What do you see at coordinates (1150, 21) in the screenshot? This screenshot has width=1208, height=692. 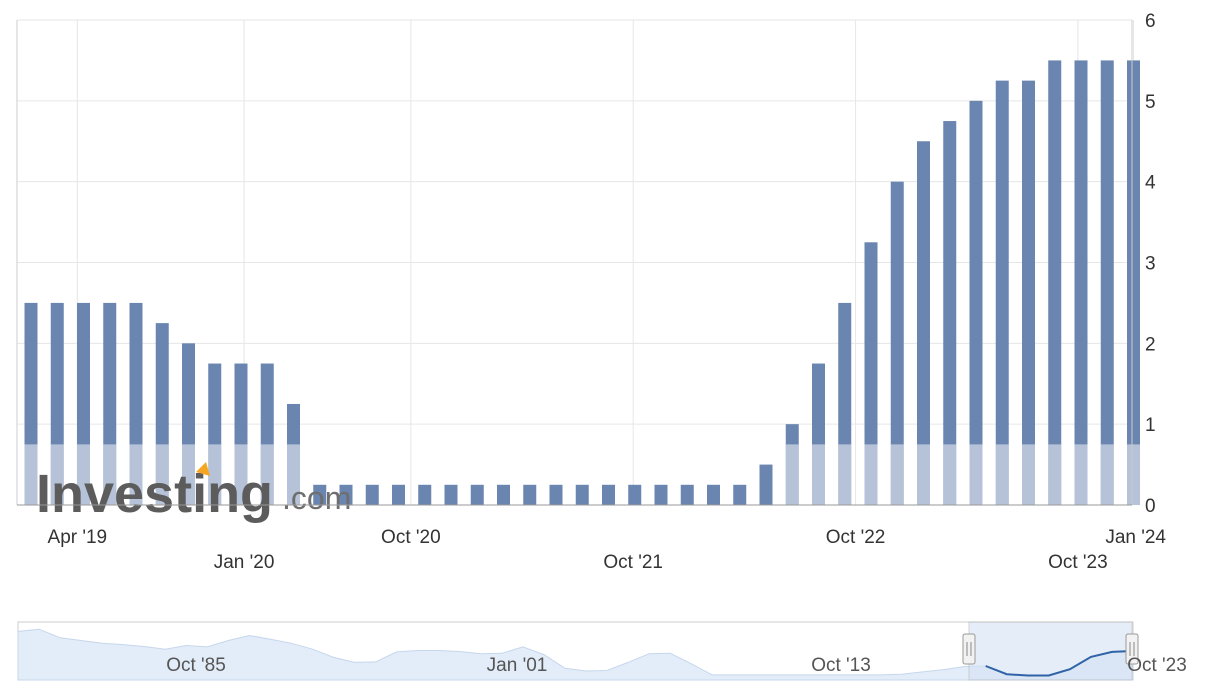 I see `y-tick-label: 6` at bounding box center [1150, 21].